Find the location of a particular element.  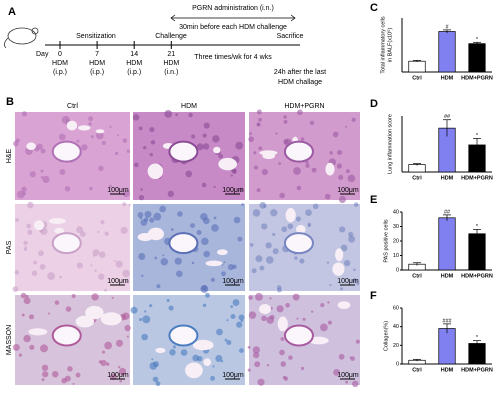

x-tick-label: HDM+PGRN is located at coordinates (477, 370).